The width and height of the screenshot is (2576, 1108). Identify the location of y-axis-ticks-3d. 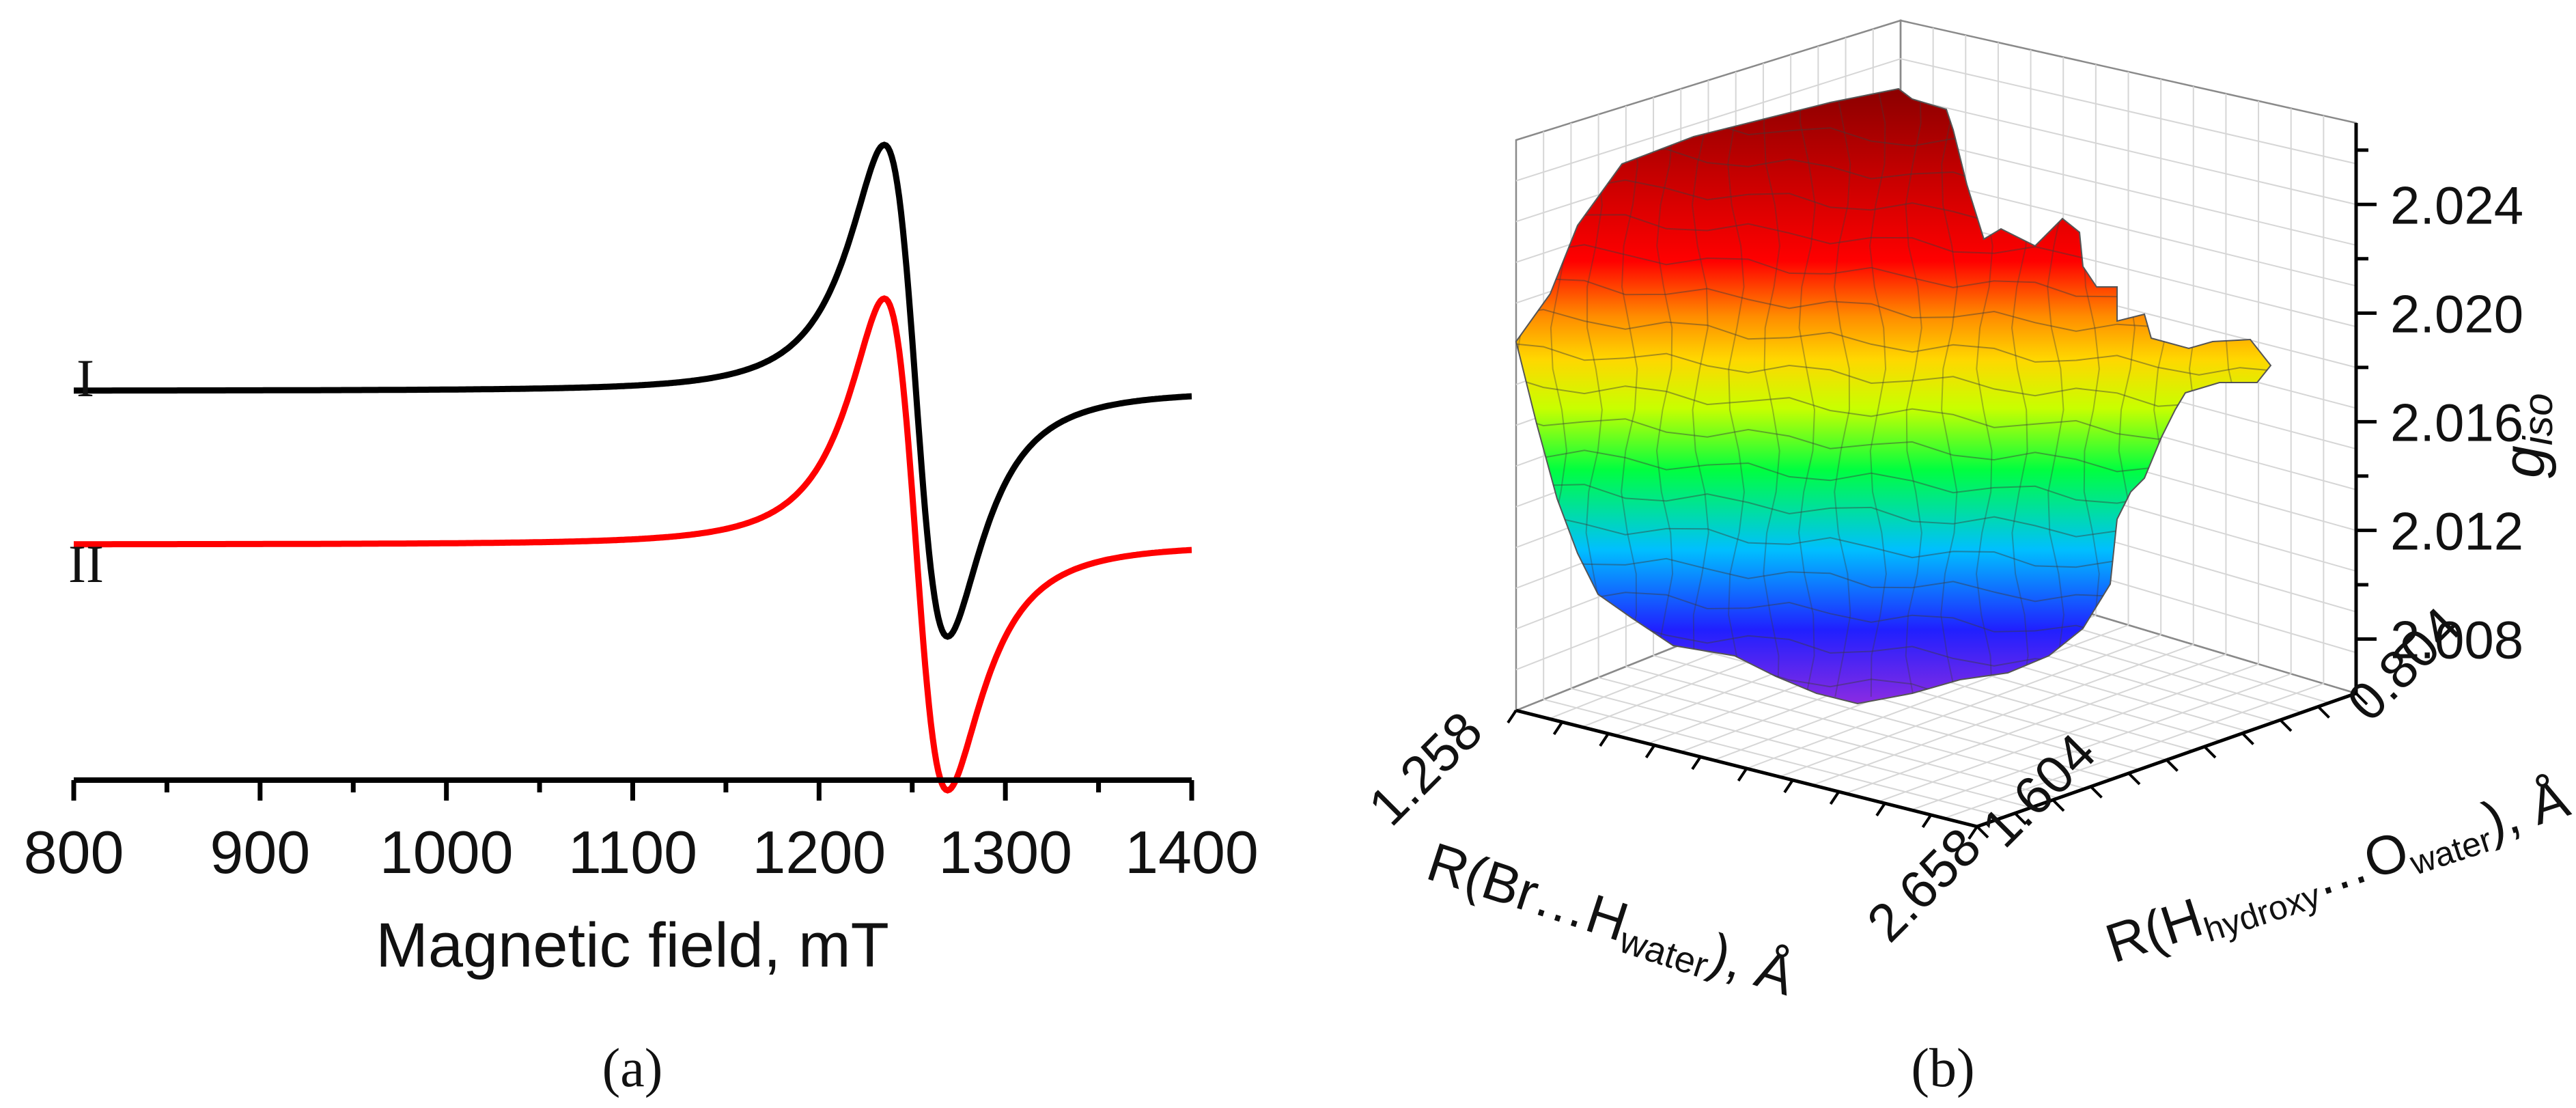
(2172, 765).